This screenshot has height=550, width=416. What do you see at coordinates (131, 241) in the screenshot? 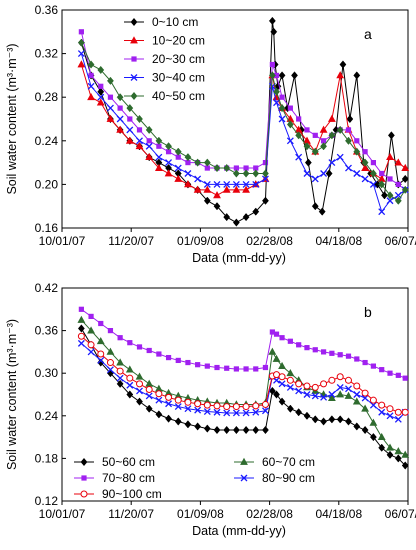
I see `x-tick-label: 11/20/07` at bounding box center [131, 241].